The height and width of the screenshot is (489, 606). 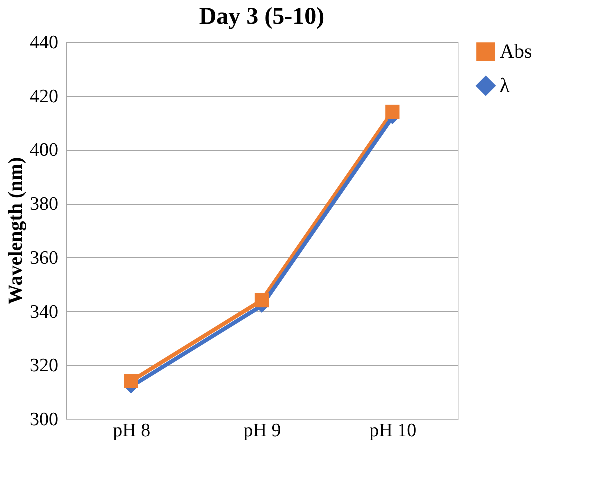 What do you see at coordinates (393, 431) in the screenshot?
I see `x-tick-label: pH 10` at bounding box center [393, 431].